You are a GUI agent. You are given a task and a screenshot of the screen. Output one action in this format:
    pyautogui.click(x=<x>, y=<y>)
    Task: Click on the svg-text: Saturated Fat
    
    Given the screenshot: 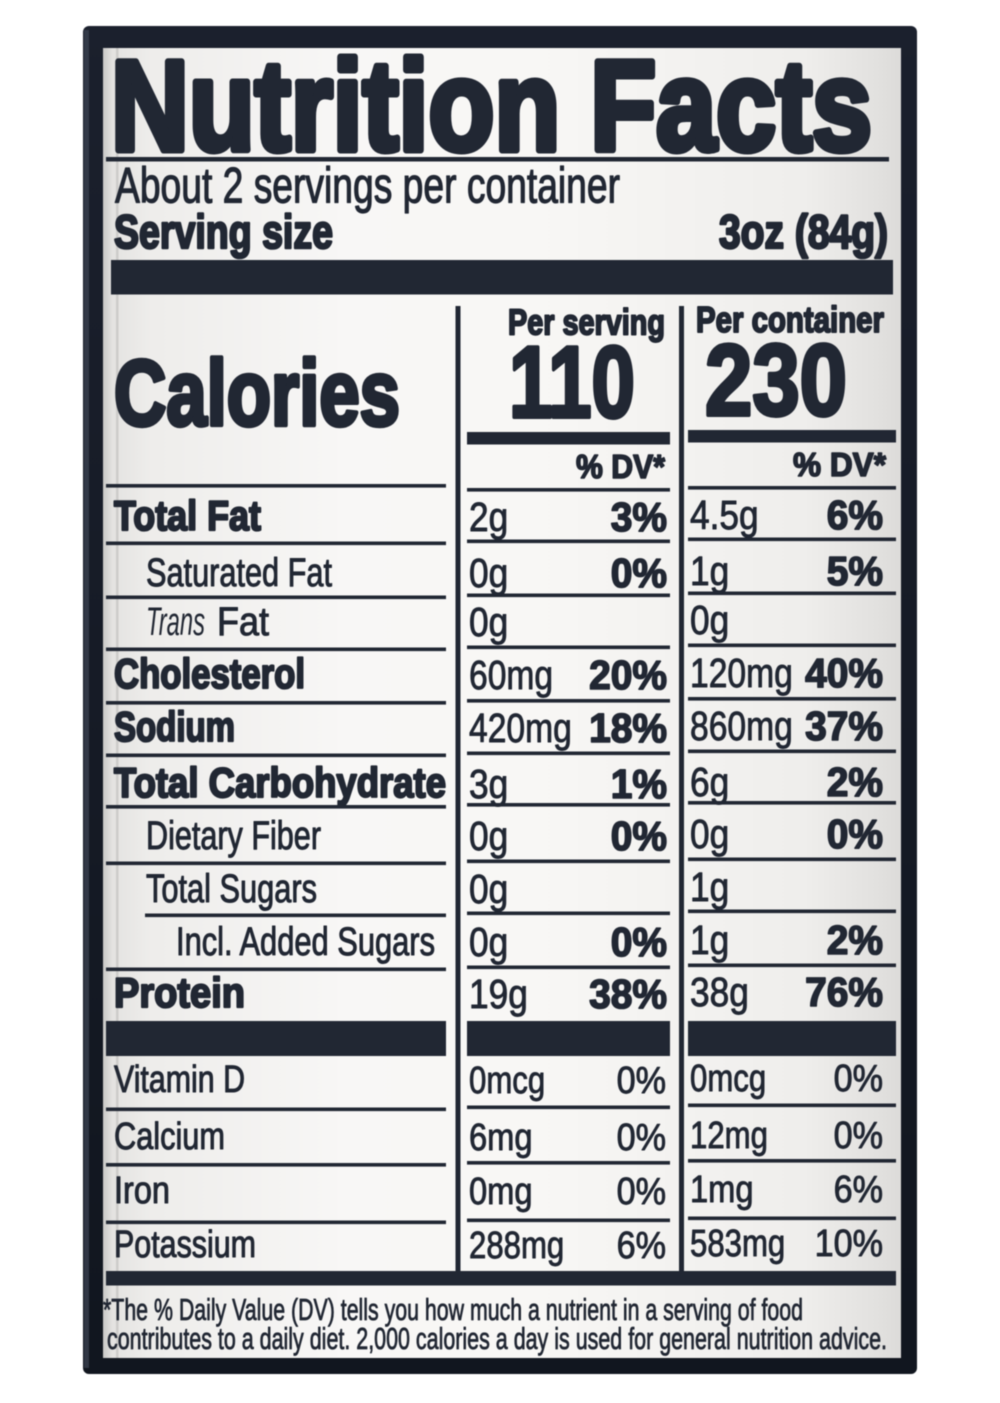 What is the action you would take?
    pyautogui.click(x=239, y=573)
    